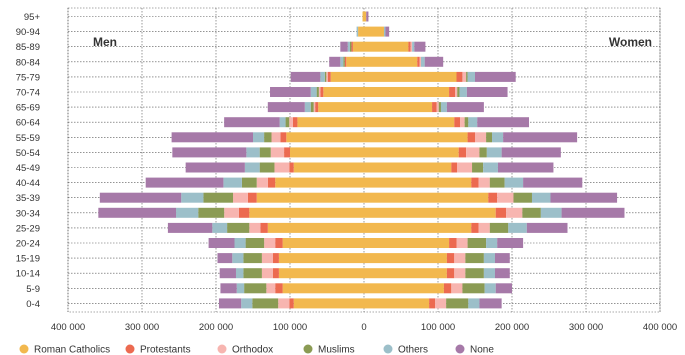 This screenshot has width=685, height=355. Describe the element at coordinates (252, 350) in the screenshot. I see `legend-label: Orthodox` at that location.